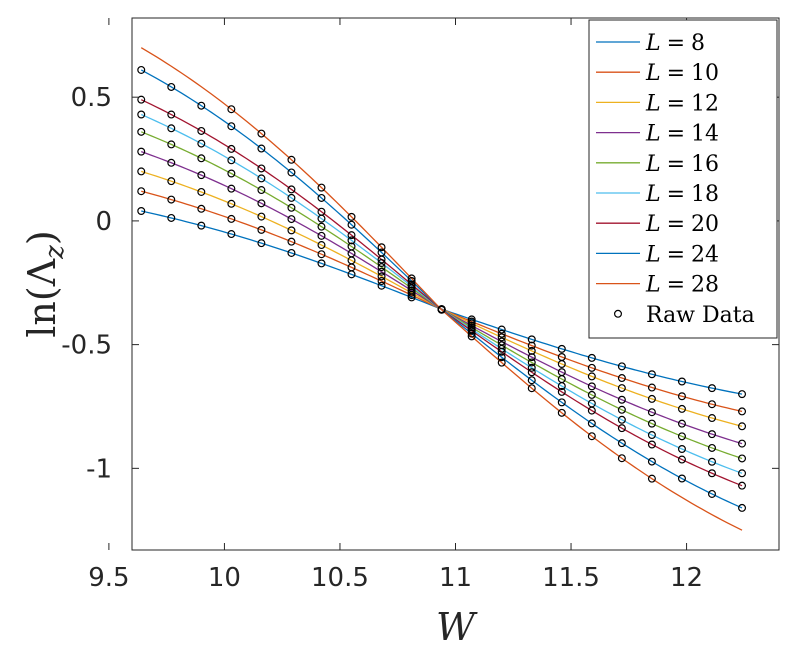  Describe the element at coordinates (103, 222) in the screenshot. I see `y-tick-label: 0` at that location.